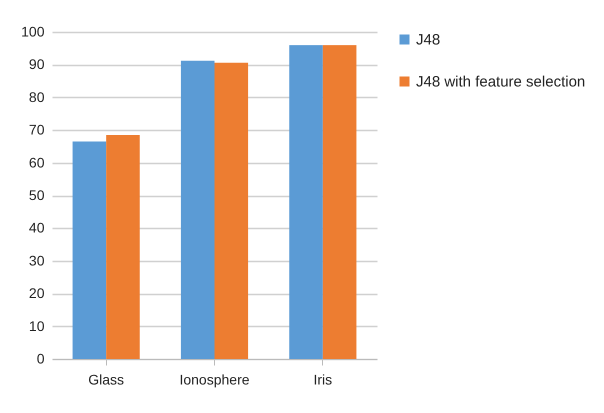 Image resolution: width=604 pixels, height=413 pixels. What do you see at coordinates (36, 96) in the screenshot?
I see `y-tick-label: 80` at bounding box center [36, 96].